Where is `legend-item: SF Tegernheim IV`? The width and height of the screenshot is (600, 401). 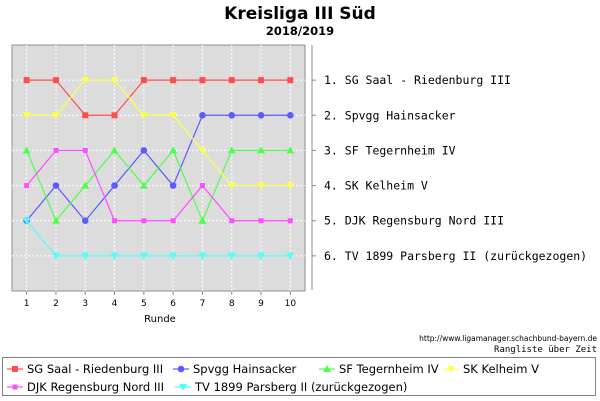
legend-item: SF Tegernheim IV is located at coordinates (379, 369).